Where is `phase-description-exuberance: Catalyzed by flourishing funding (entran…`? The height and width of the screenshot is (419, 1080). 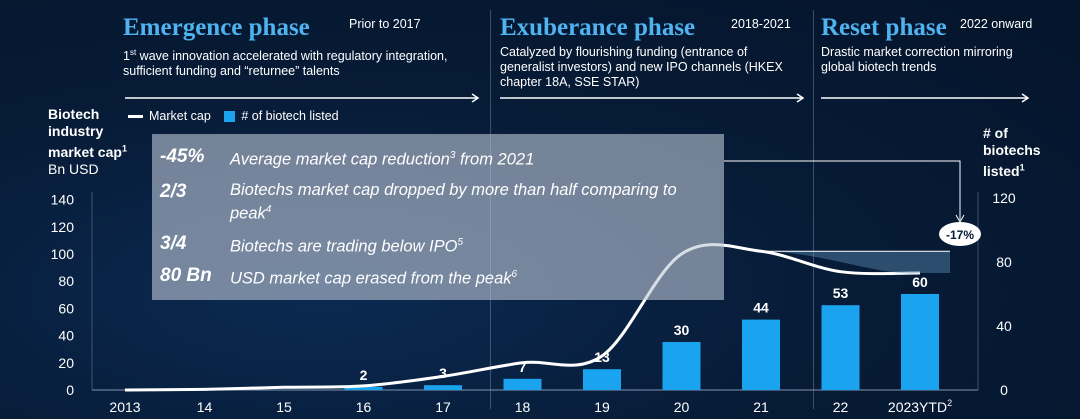 phase-description-exuberance: Catalyzed by flourishing funding (entran… is located at coordinates (641, 67).